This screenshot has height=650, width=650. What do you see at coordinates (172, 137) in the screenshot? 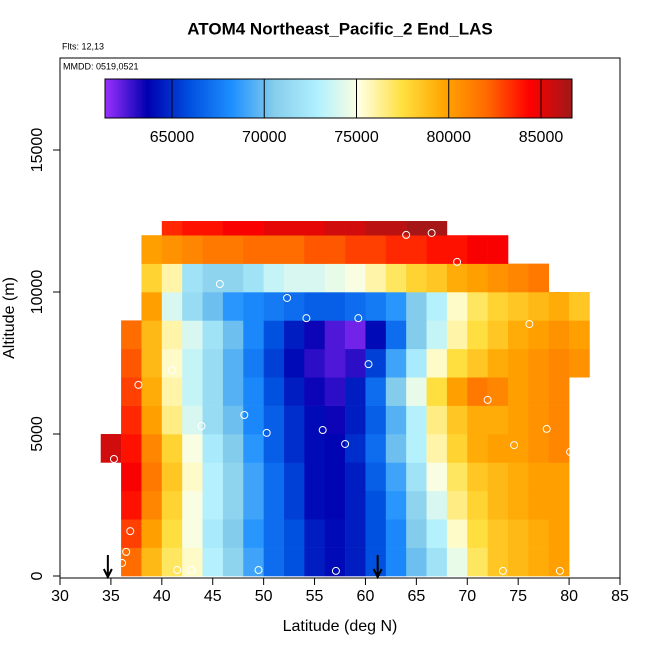
I see `colorbar-tick-label: 65000` at bounding box center [172, 137].